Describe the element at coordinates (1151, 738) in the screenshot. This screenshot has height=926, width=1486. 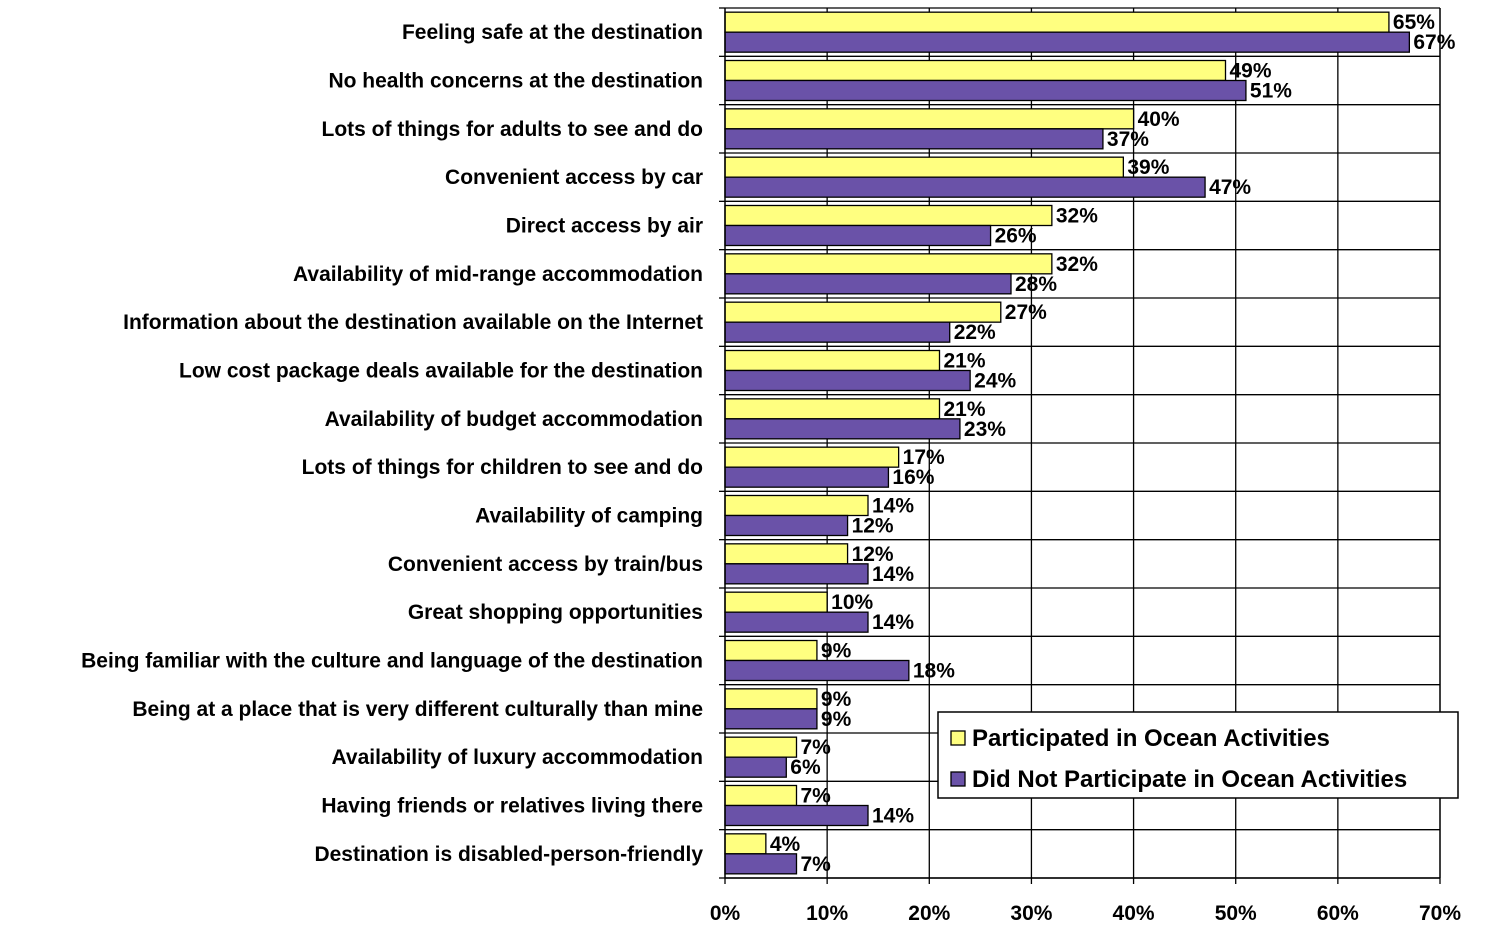
I see `legend-label-participated: Participated in Ocean Activities` at that location.